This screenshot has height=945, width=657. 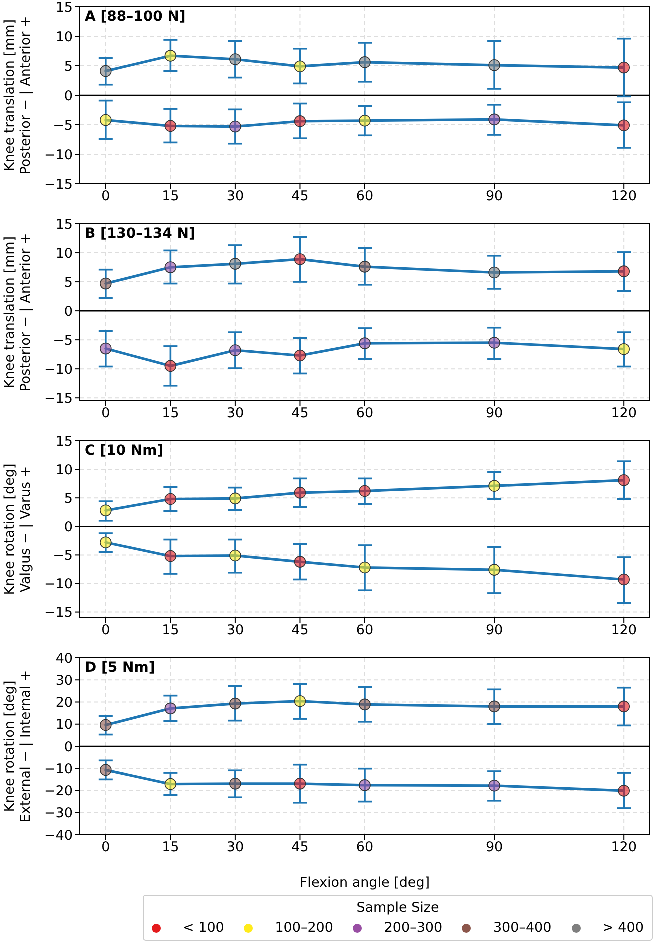 I want to click on legend-label: 100–200, so click(x=304, y=928).